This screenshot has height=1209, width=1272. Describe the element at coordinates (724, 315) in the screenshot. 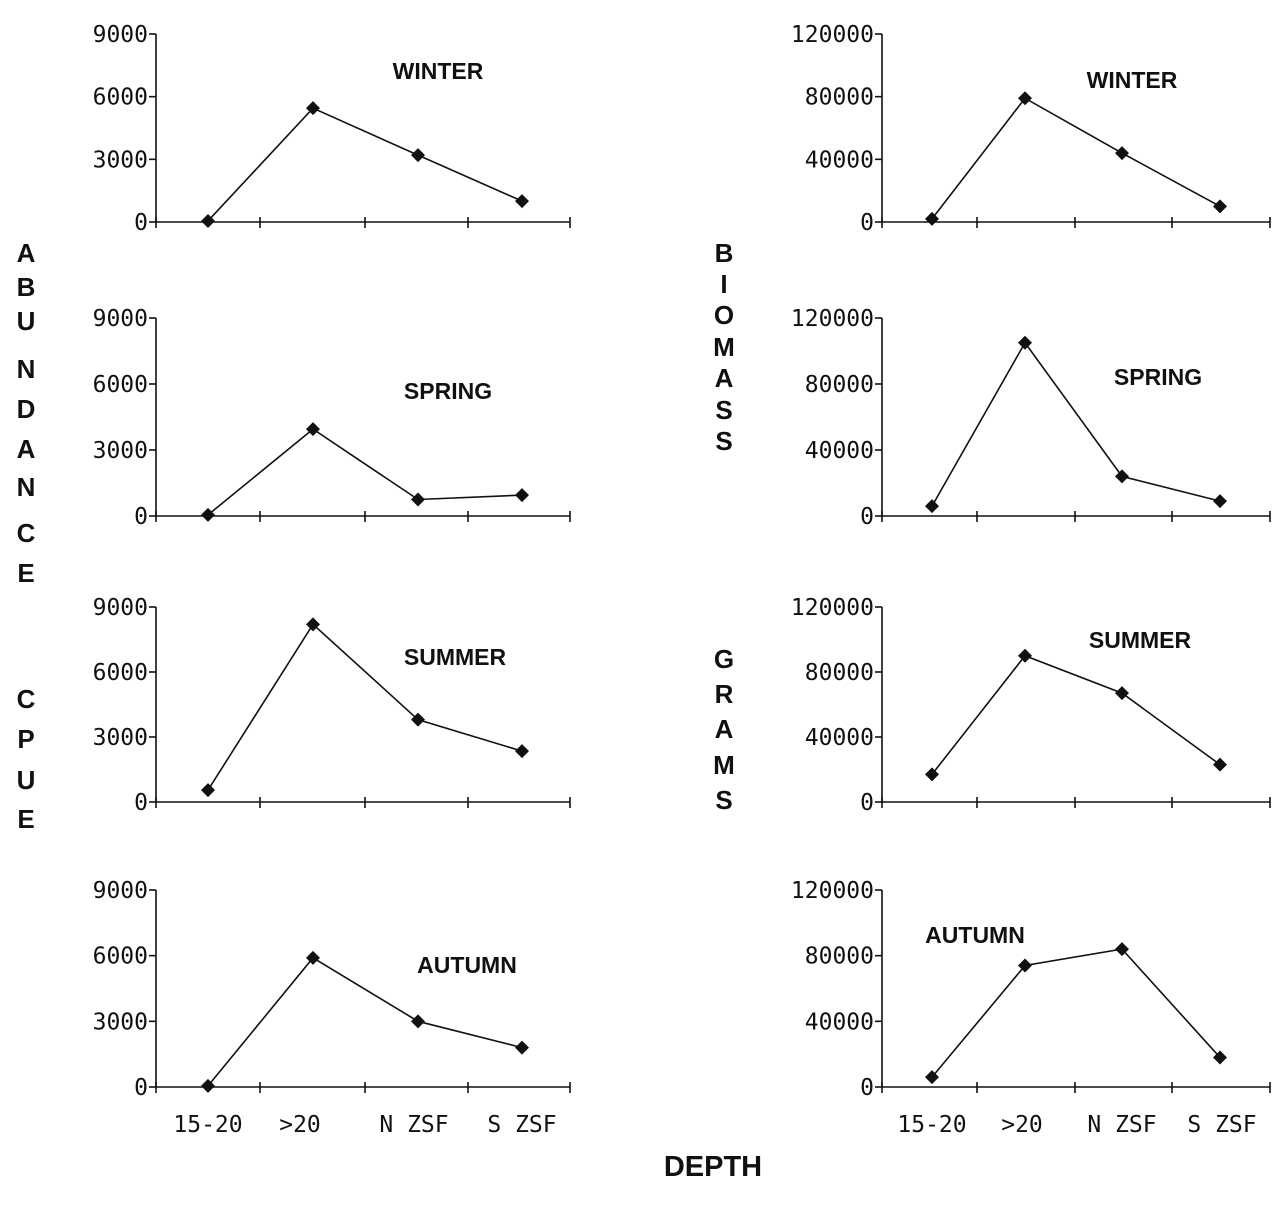

I see `right-axis-letter: O` at that location.